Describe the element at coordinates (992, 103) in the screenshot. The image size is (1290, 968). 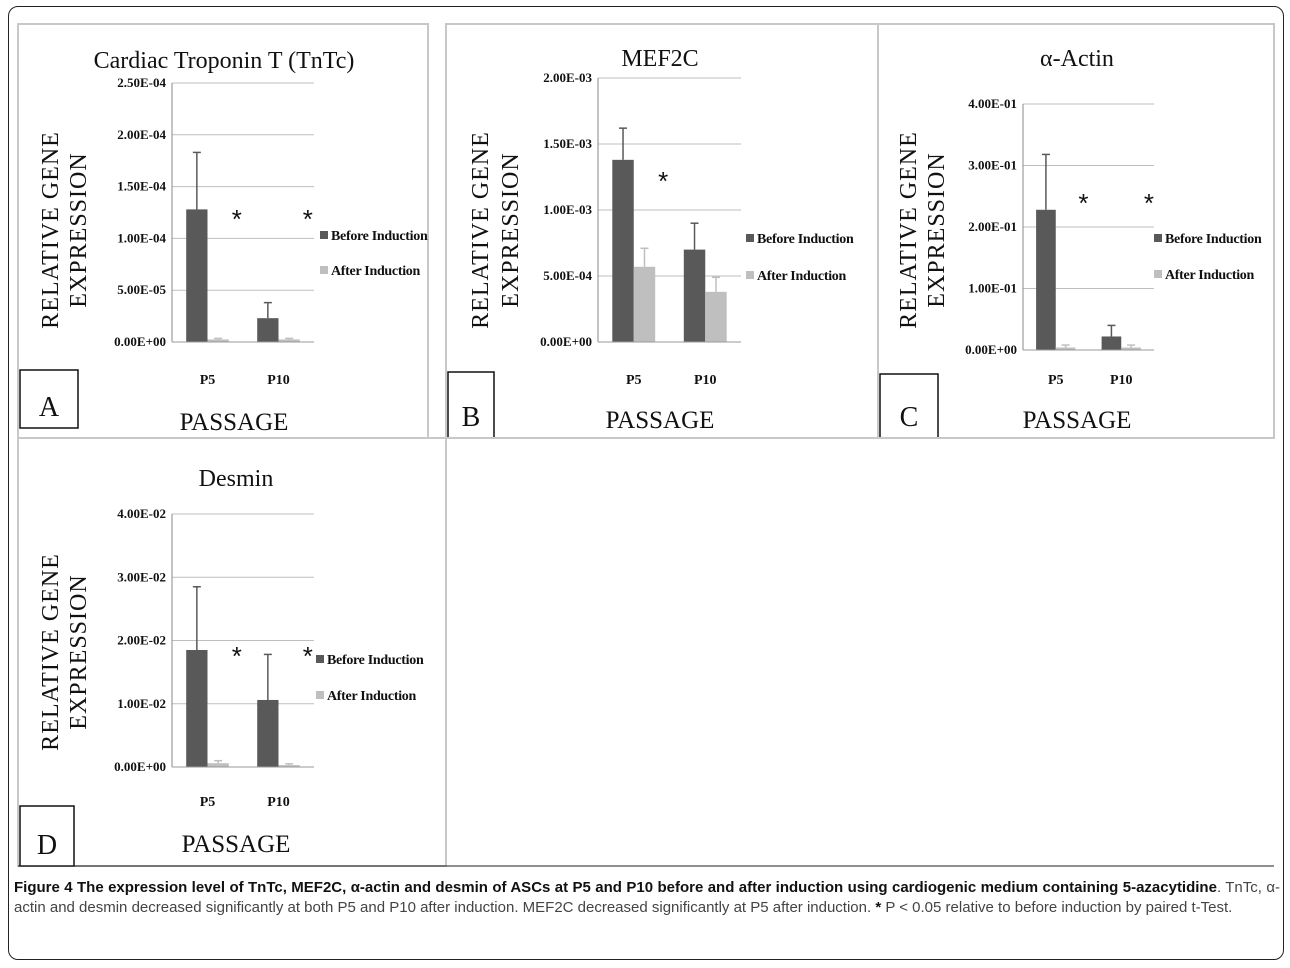
I see `y-tick-label: 4.00E-01` at that location.